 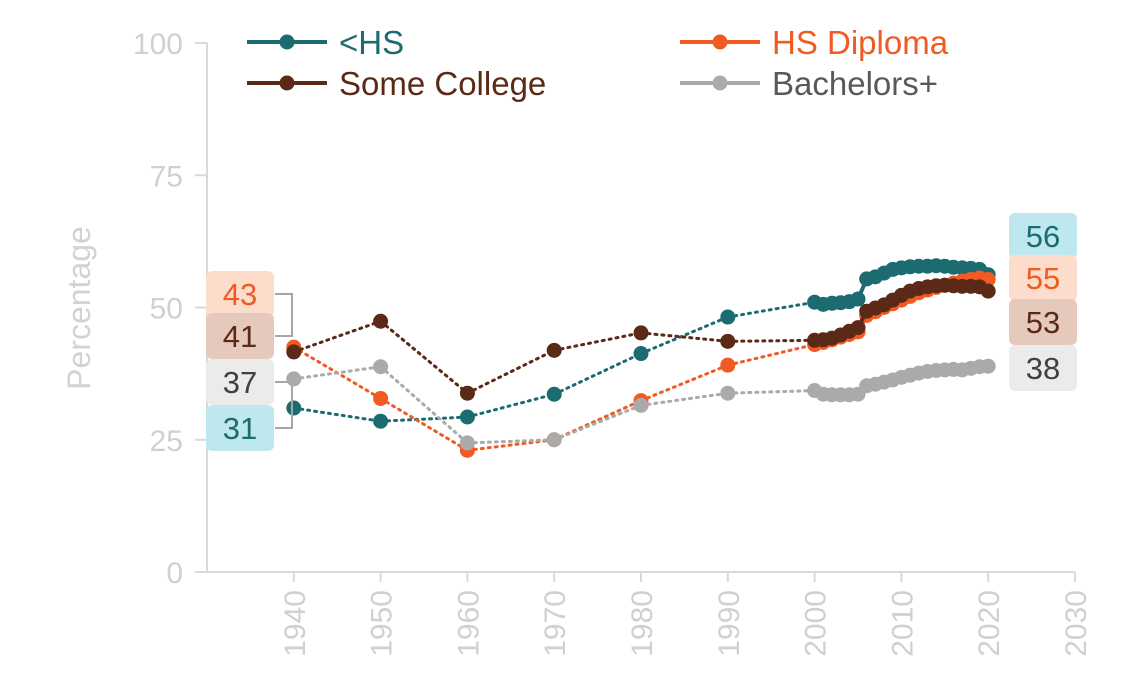 I want to click on legend-label: <HS, so click(x=371, y=42).